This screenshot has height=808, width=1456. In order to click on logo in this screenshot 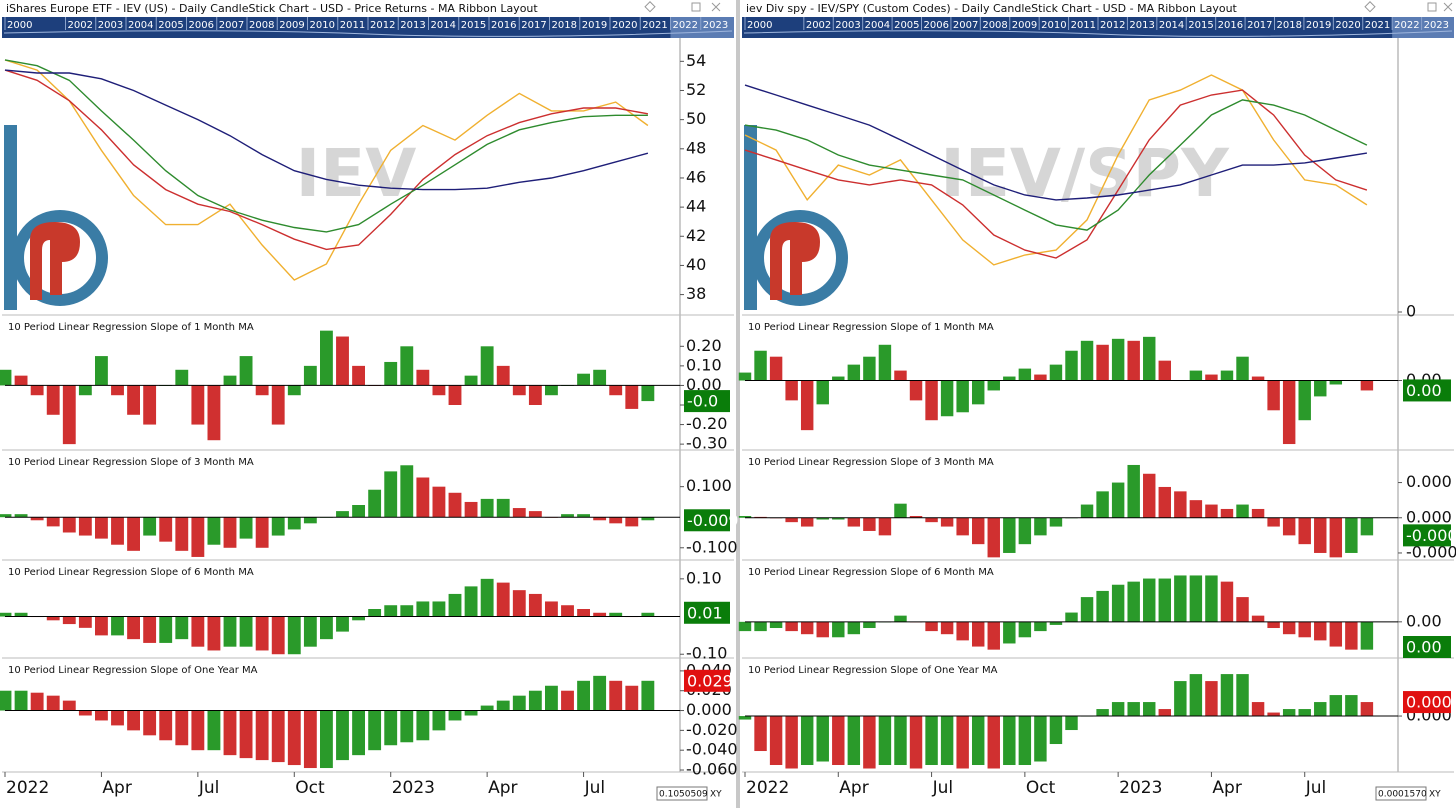, I will do `click(426, 217)`.